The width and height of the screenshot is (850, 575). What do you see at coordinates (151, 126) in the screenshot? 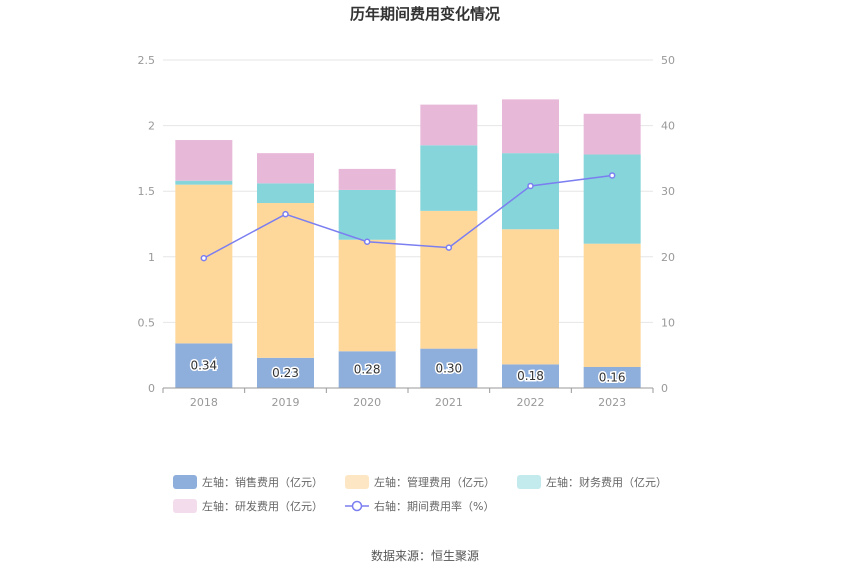
I see `left-tick-label: 2` at bounding box center [151, 126].